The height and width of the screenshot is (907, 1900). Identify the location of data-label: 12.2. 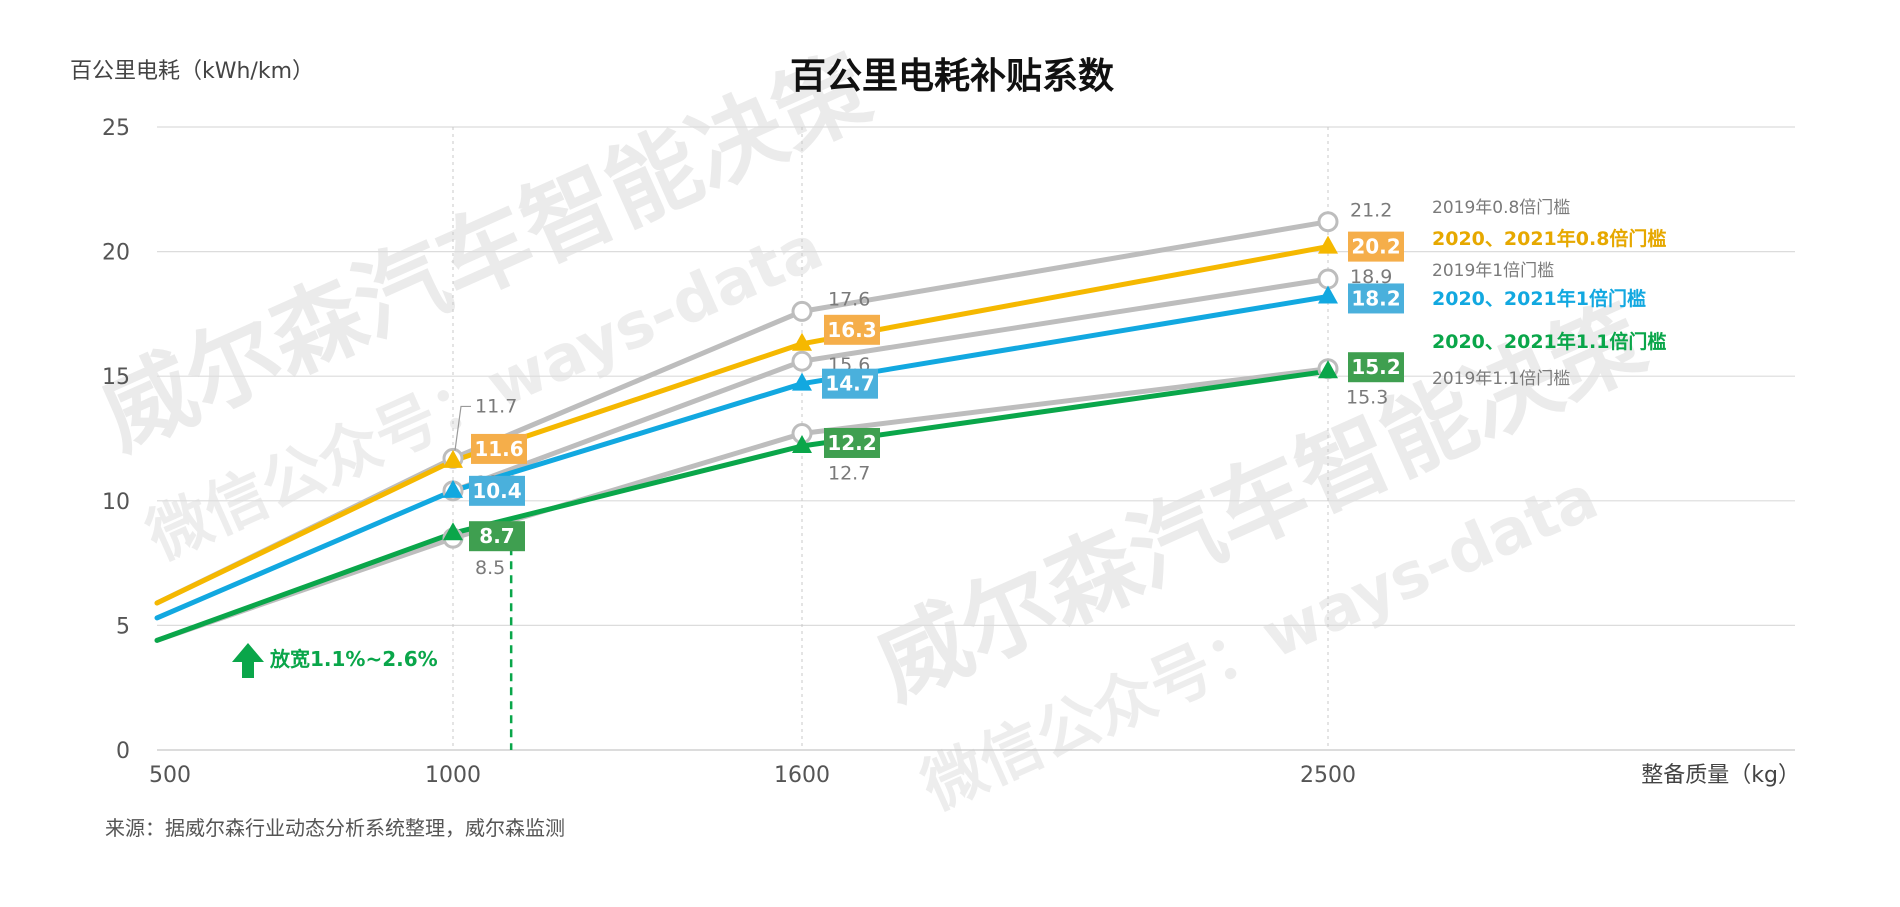
(851, 443).